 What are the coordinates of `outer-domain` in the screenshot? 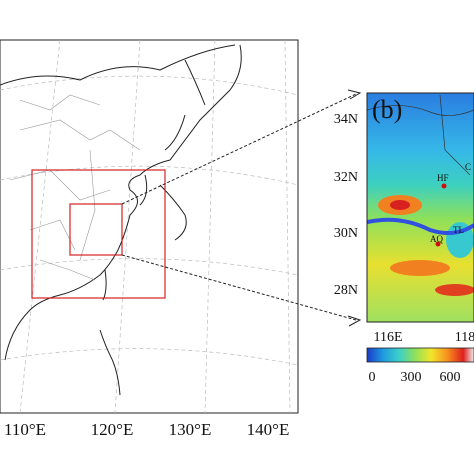 It's located at (98, 234).